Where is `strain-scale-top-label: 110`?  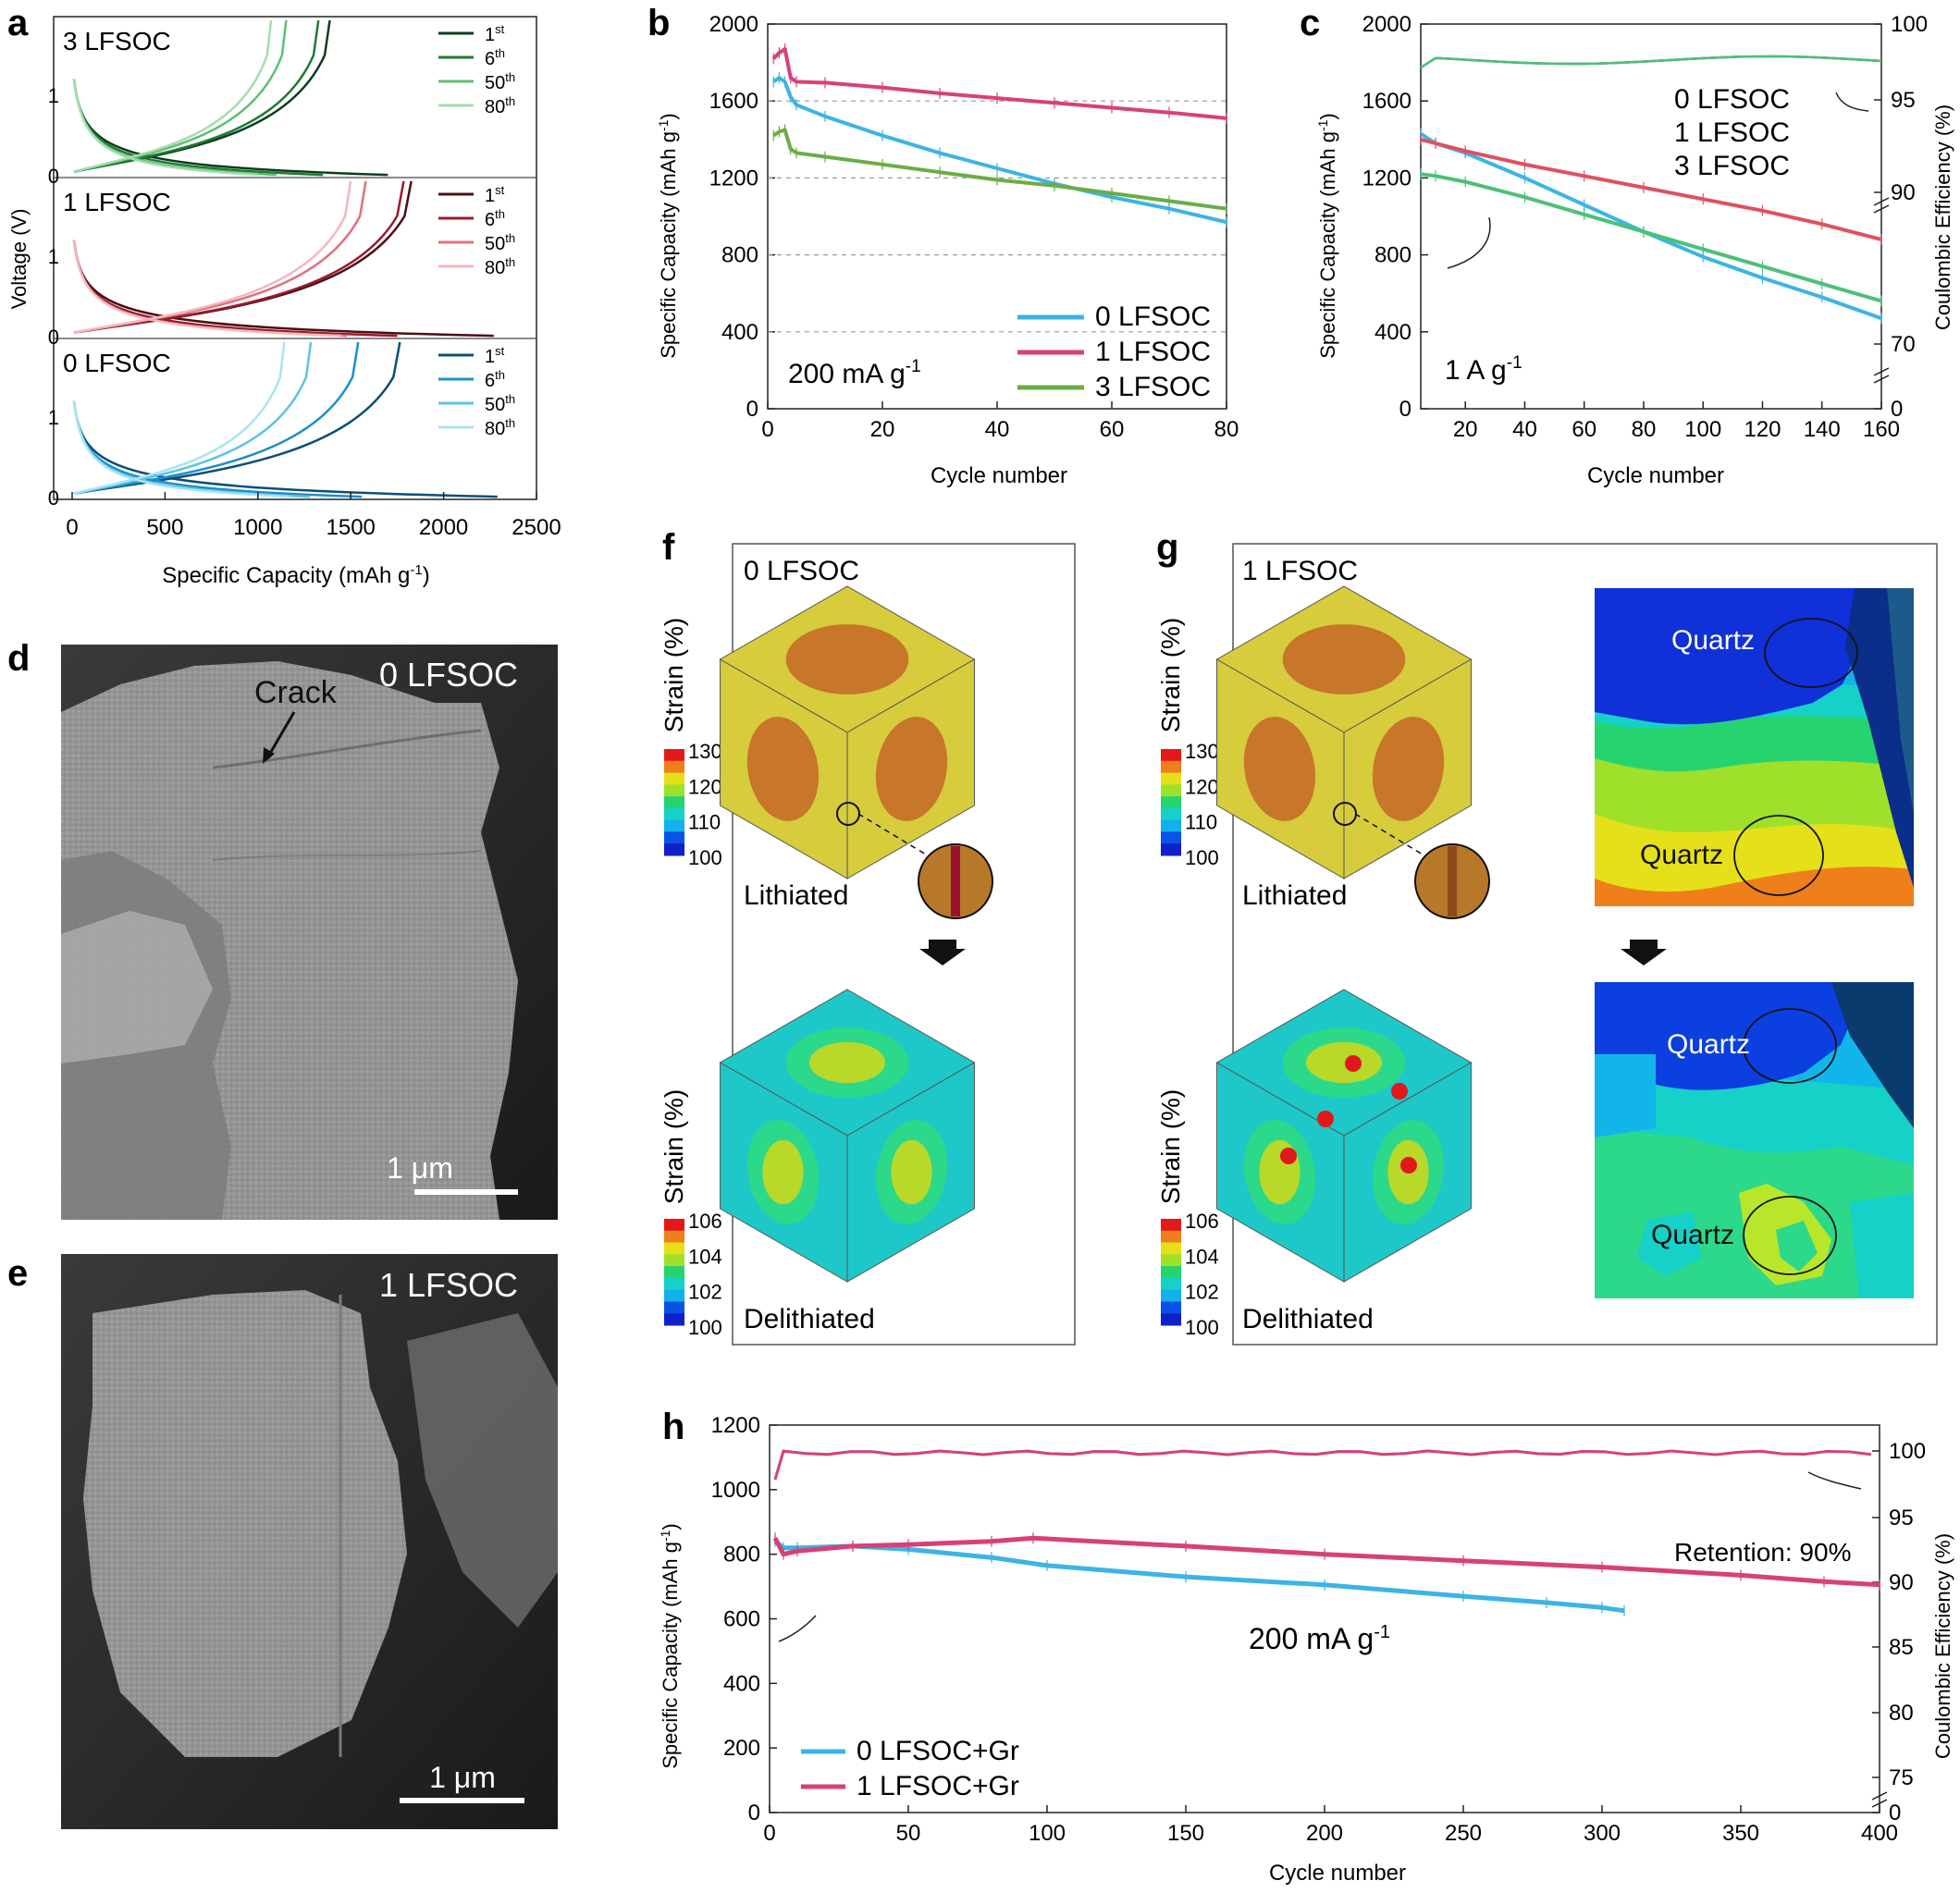
strain-scale-top-label: 110 is located at coordinates (1201, 822).